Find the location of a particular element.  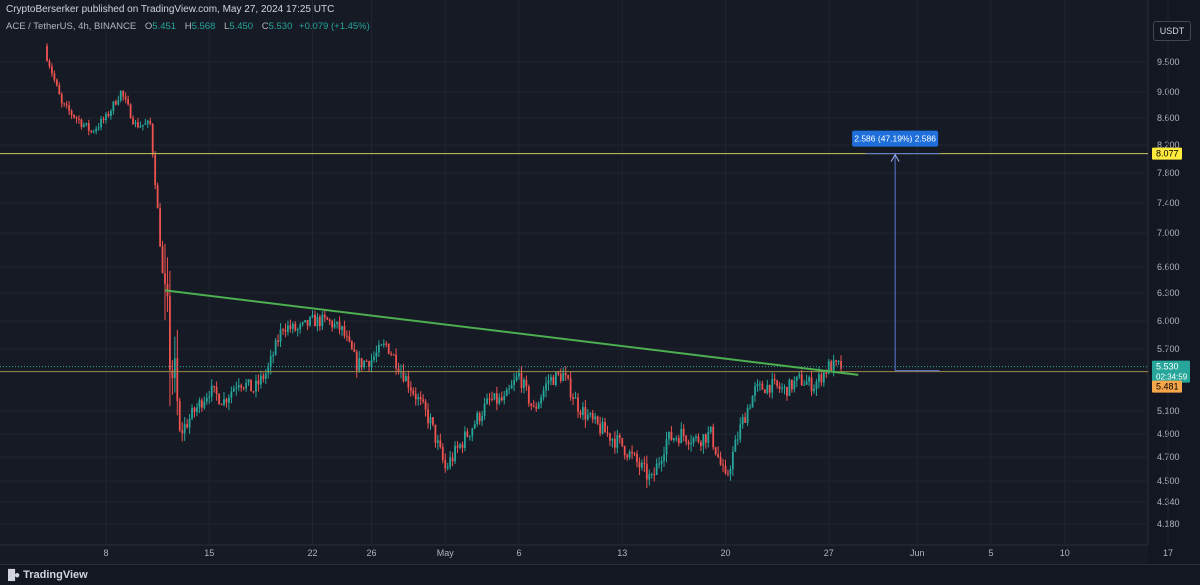

high-label: H is located at coordinates (188, 26).